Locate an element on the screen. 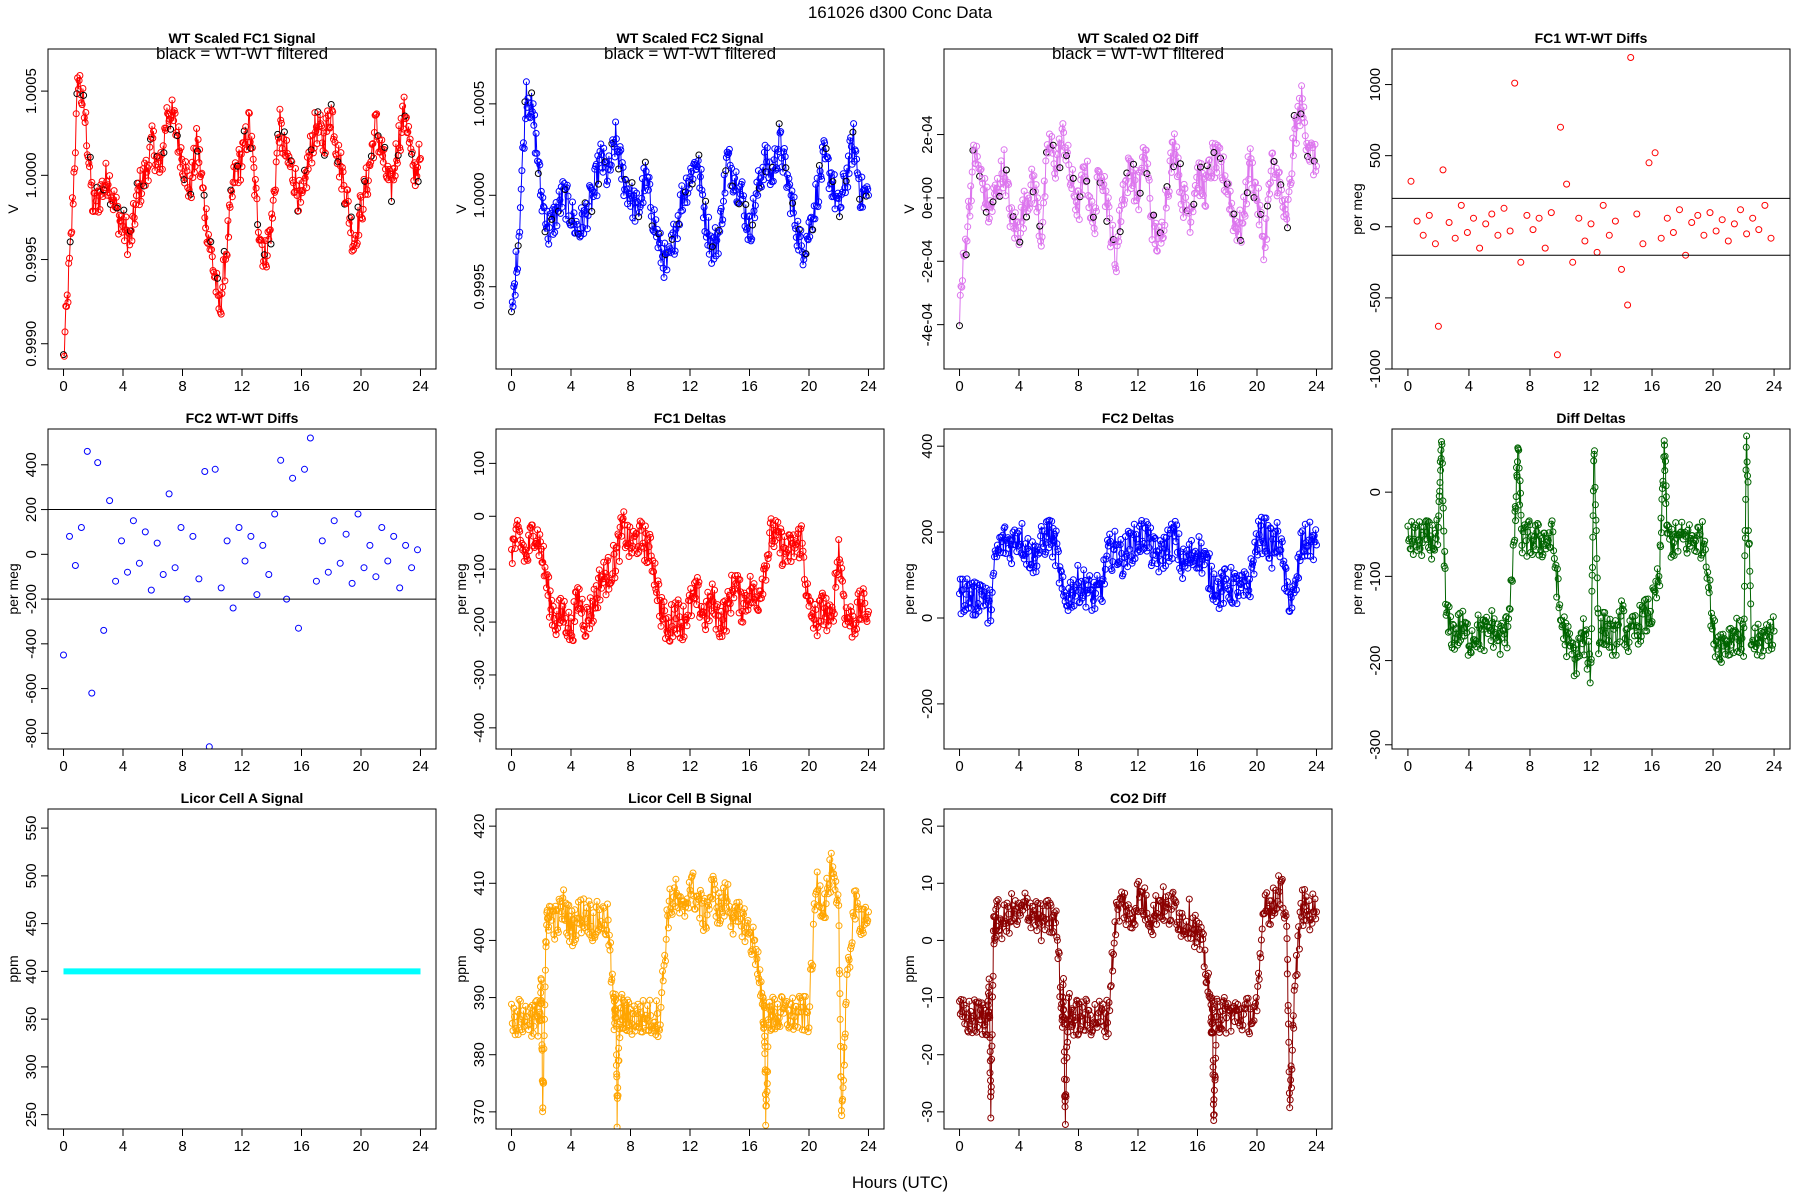  x-tick-label: 12 is located at coordinates (690, 766).